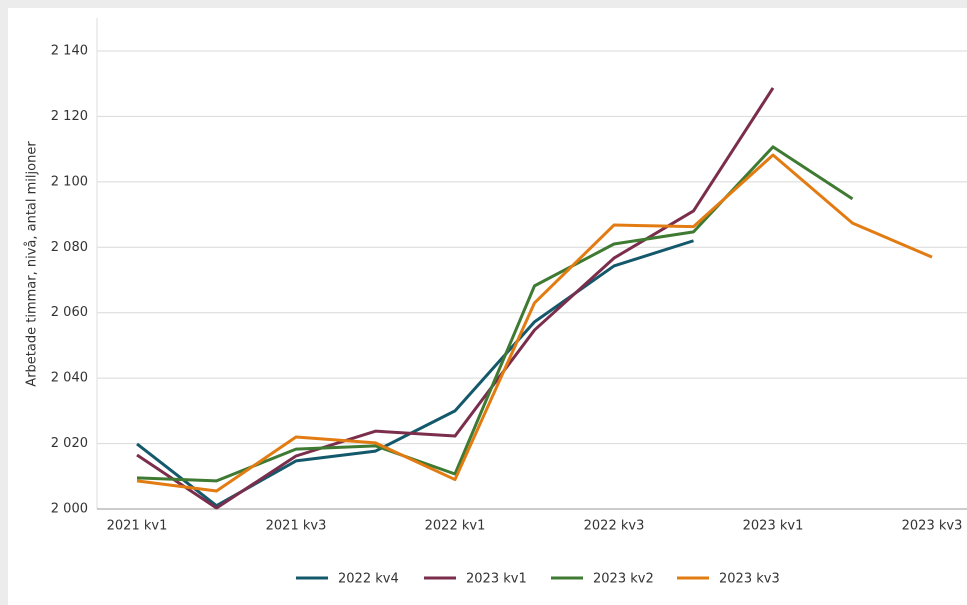 The width and height of the screenshot is (967, 605). I want to click on legend-item: 2023 kv1, so click(475, 579).